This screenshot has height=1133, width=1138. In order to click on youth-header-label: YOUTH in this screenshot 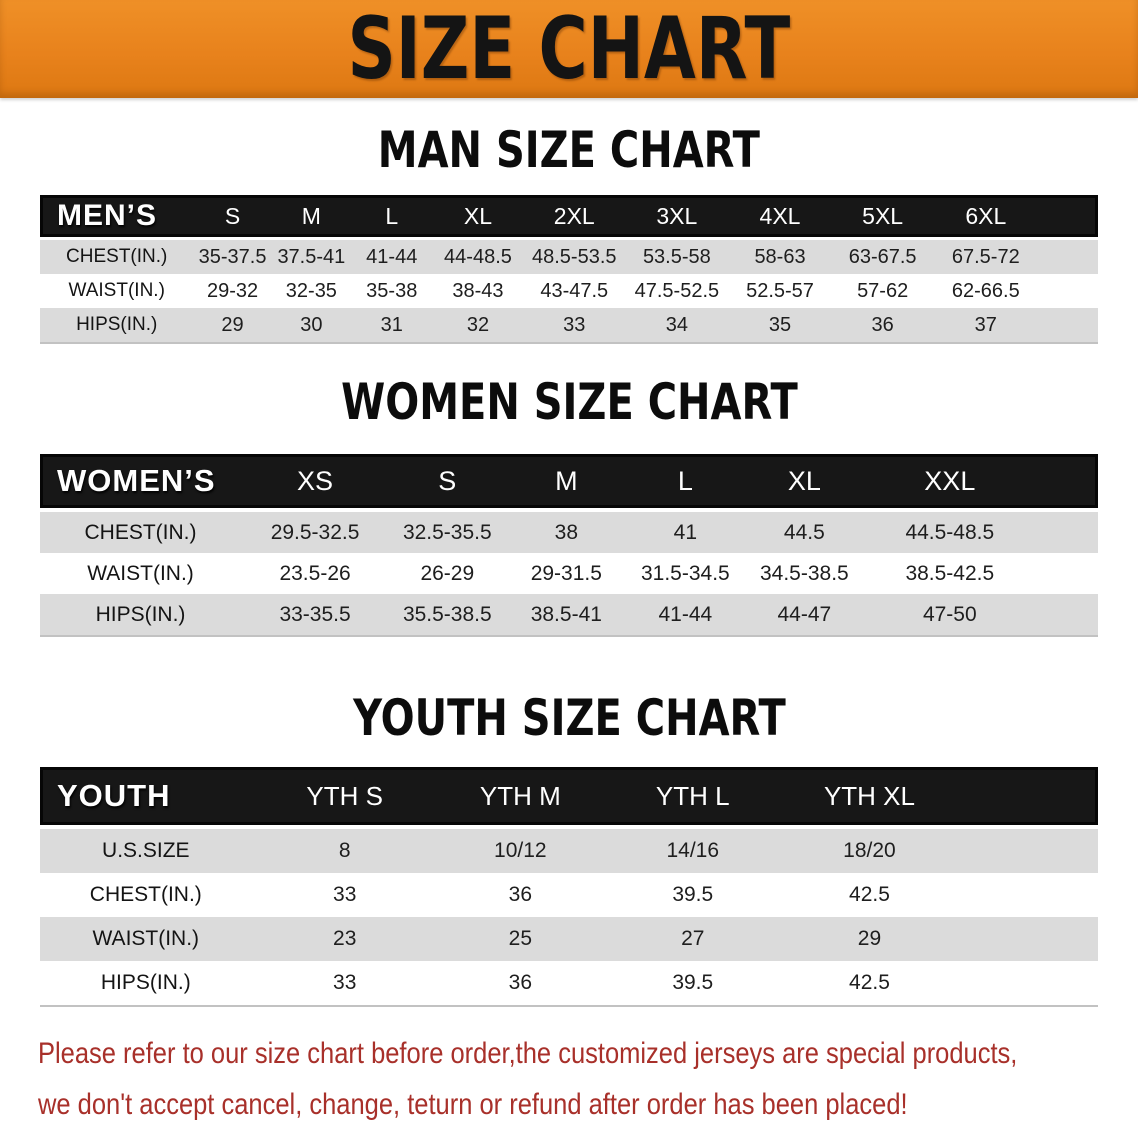, I will do `click(146, 796)`.